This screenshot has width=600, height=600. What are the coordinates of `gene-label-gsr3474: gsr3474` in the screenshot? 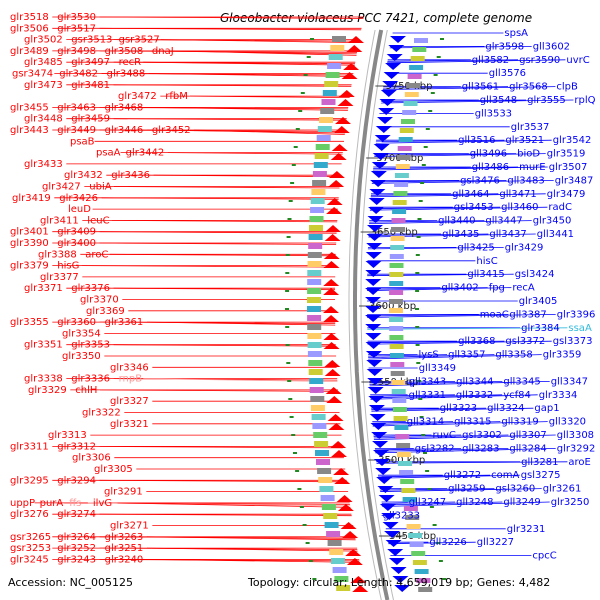 It's located at (32, 74).